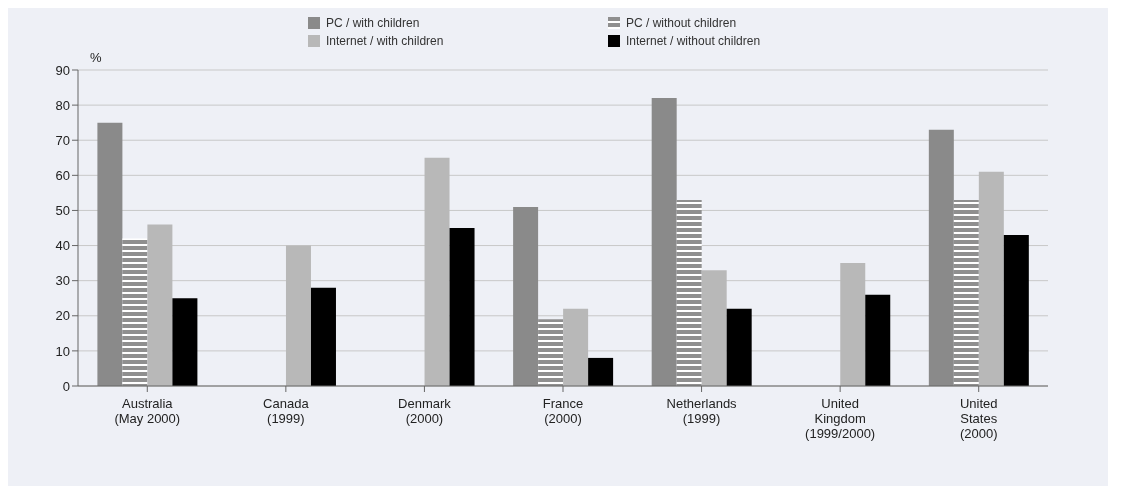 The image size is (1124, 494). I want to click on y-axis-title: %, so click(96, 57).